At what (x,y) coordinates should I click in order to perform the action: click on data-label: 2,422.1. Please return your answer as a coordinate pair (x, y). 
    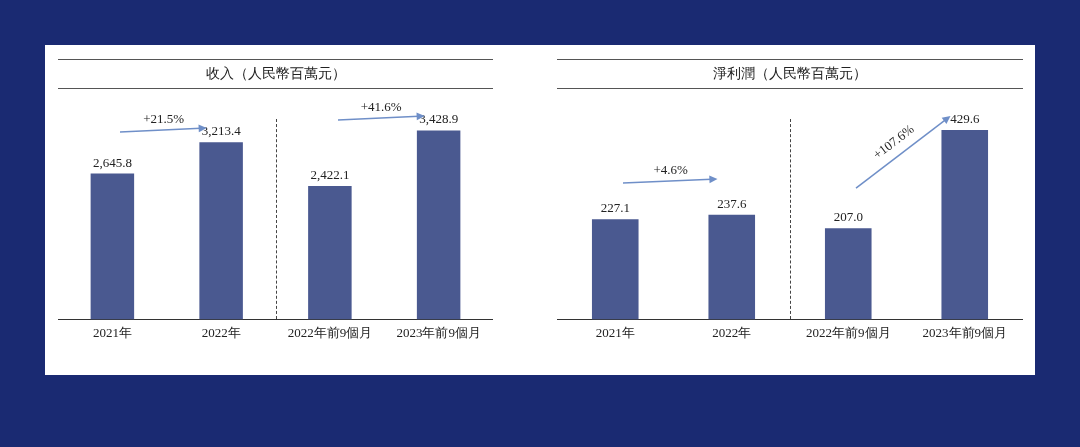
    Looking at the image, I should click on (330, 174).